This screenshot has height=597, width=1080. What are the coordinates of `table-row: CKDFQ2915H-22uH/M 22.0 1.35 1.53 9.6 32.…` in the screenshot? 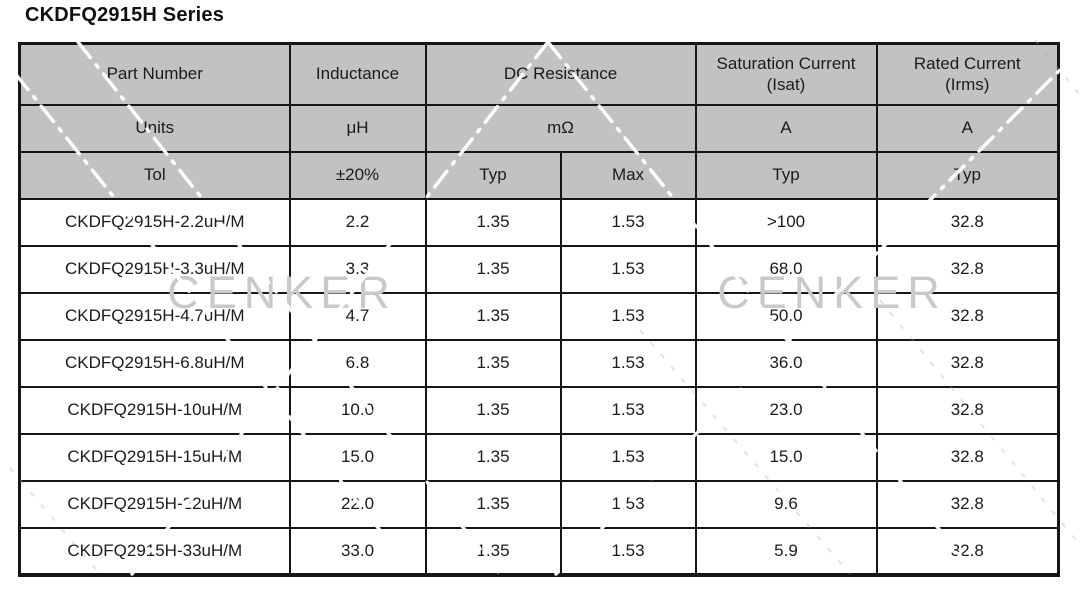 It's located at (539, 504).